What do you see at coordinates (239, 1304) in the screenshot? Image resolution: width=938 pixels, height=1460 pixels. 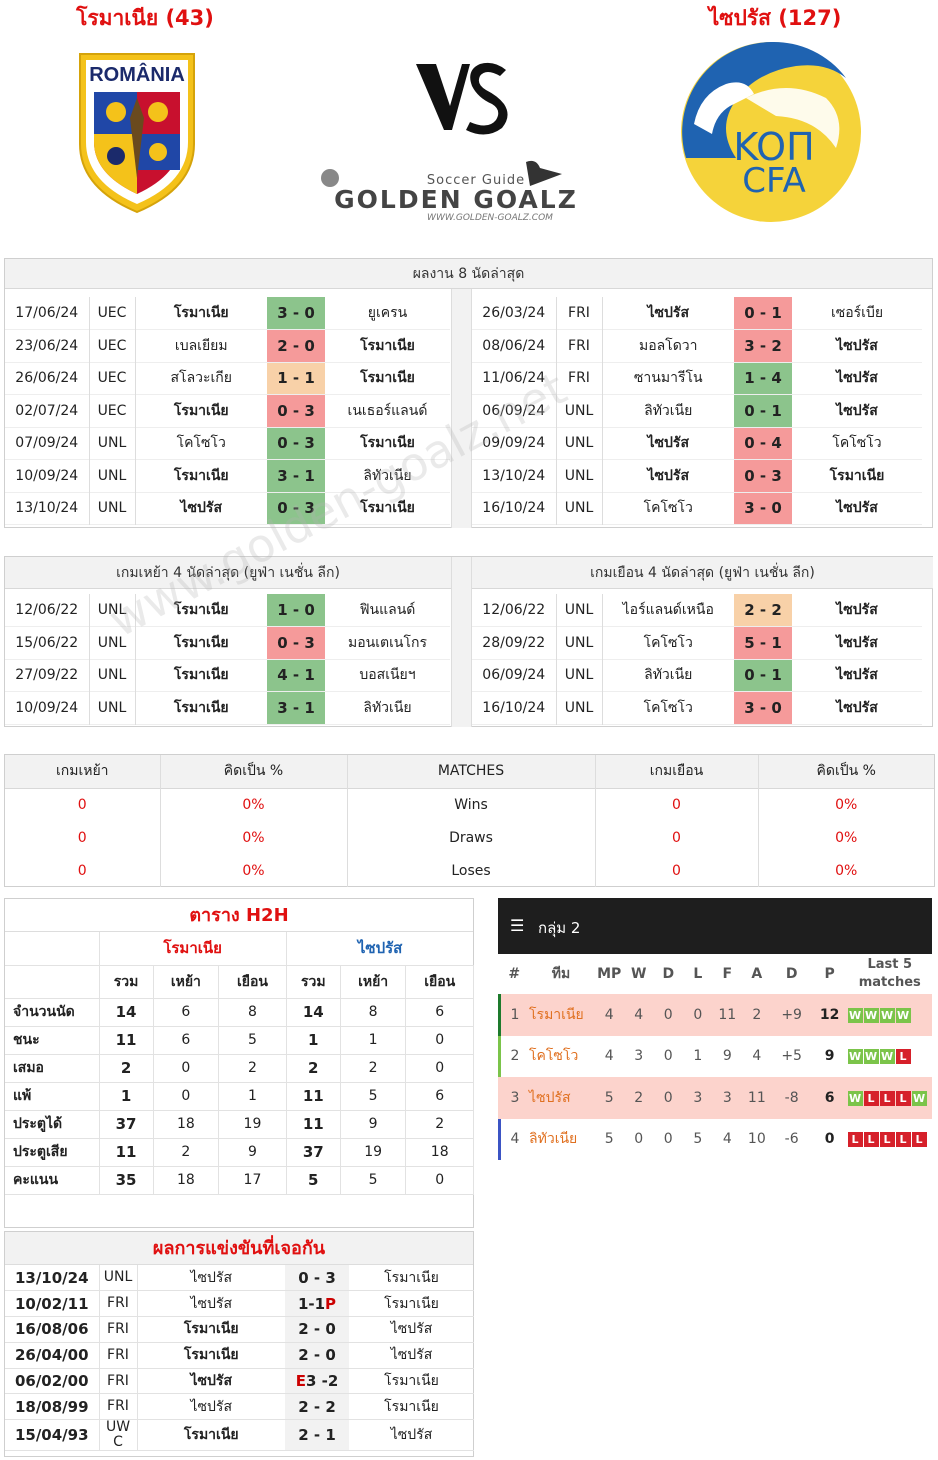 I see `h2h-result-row: 10/02/11 FRI ไซปรัส 1-1P โรมาเนีย` at bounding box center [239, 1304].